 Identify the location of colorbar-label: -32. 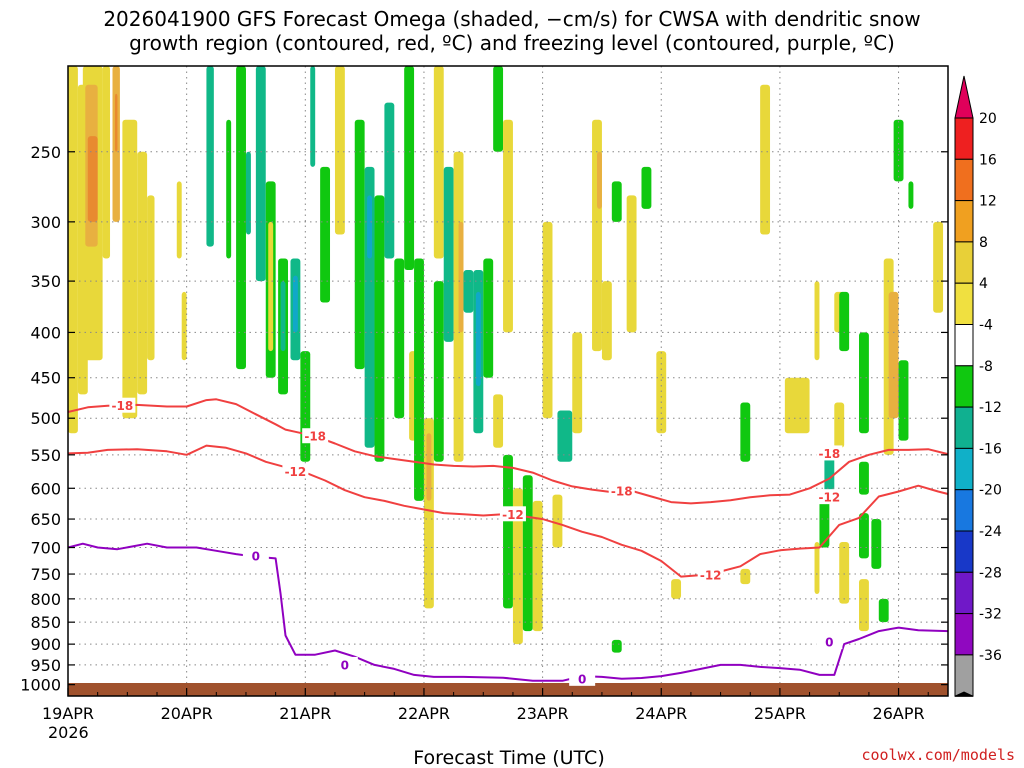
(990, 615).